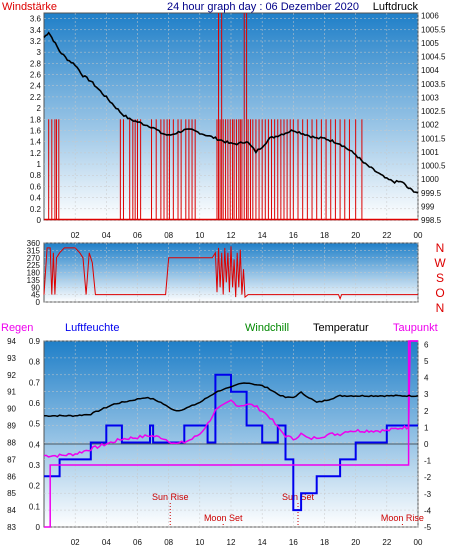 The image size is (462, 550). I want to click on windstaerke-tick-label: 0.6, so click(36, 186).